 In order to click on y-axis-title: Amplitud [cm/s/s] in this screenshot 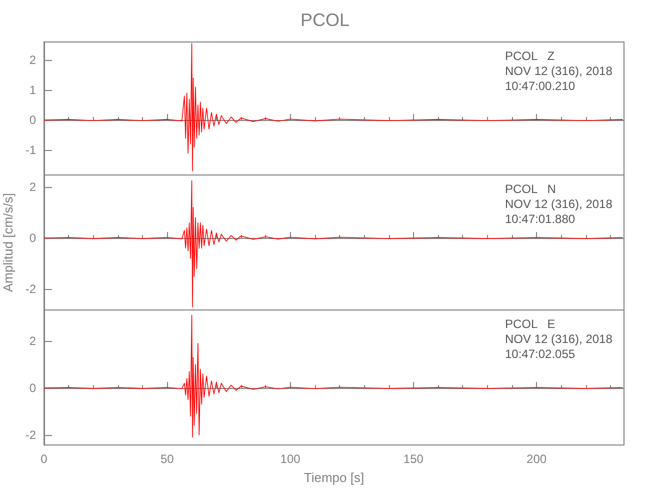, I will do `click(8, 242)`.